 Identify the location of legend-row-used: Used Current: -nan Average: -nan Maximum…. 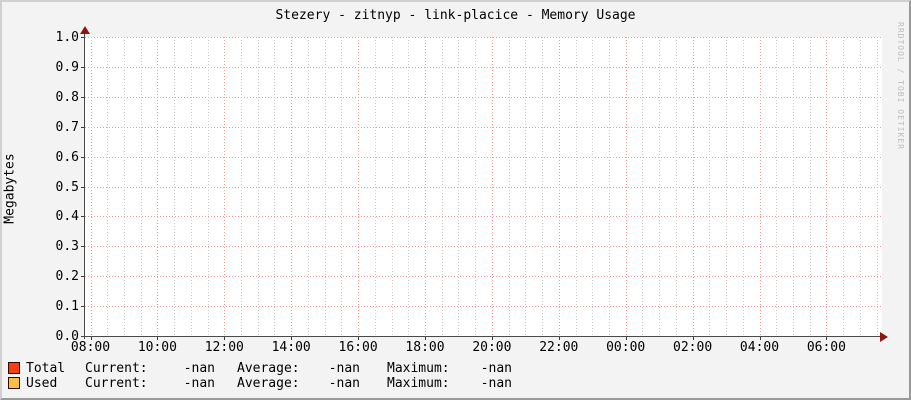
(455, 383).